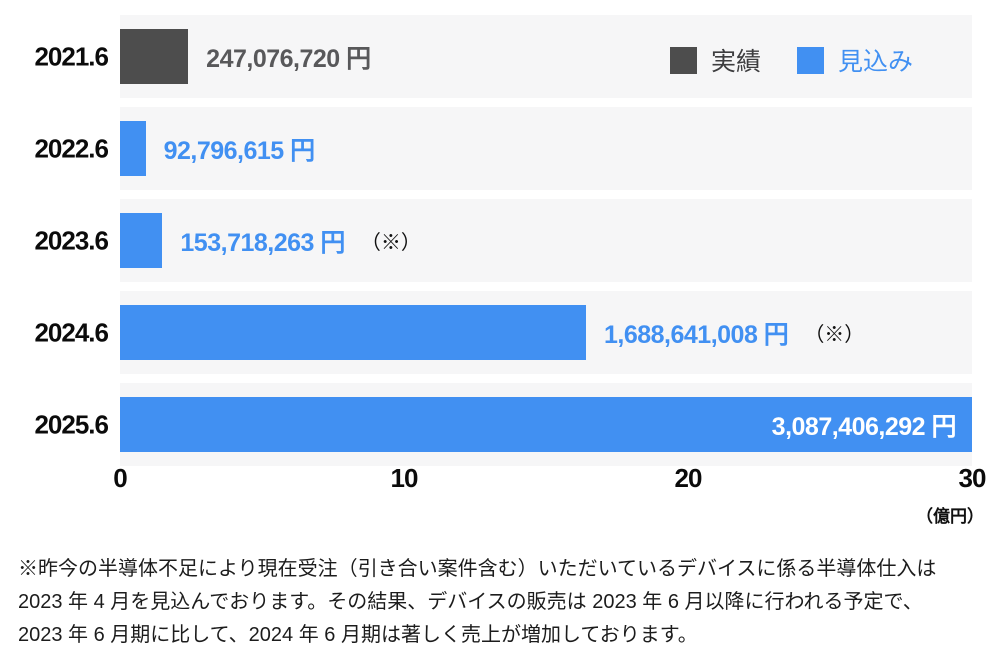  Describe the element at coordinates (972, 478) in the screenshot. I see `x-tick-label: 30` at that location.